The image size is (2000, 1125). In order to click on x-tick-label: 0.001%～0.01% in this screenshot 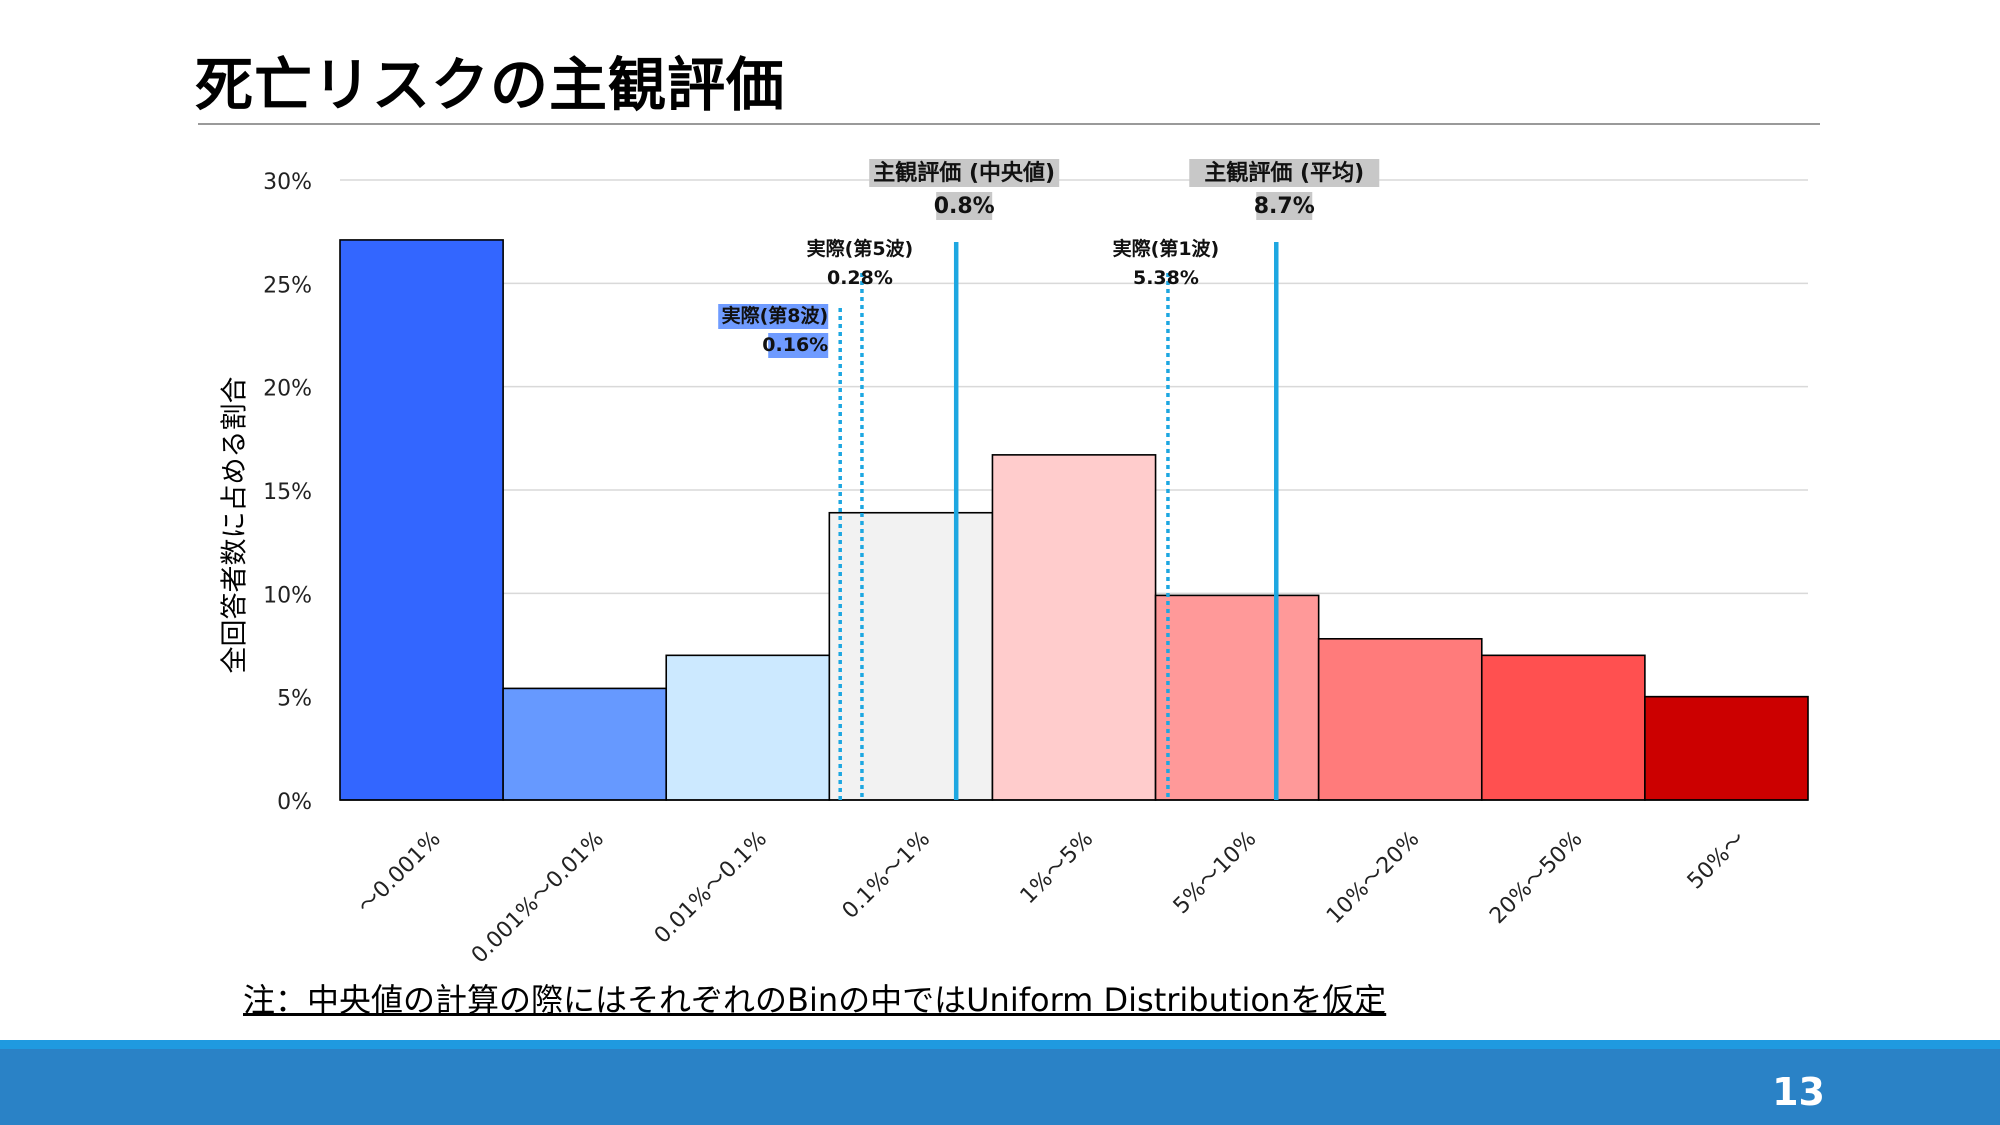, I will do `click(538, 898)`.